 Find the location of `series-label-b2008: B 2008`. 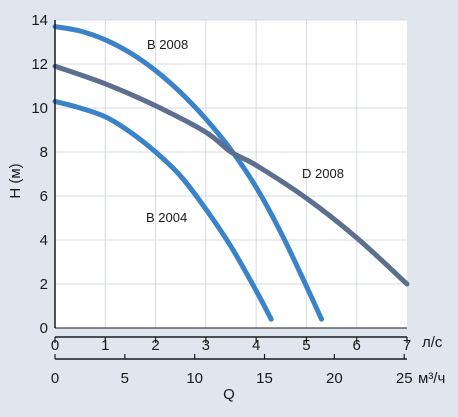

series-label-b2008: B 2008 is located at coordinates (167, 44).